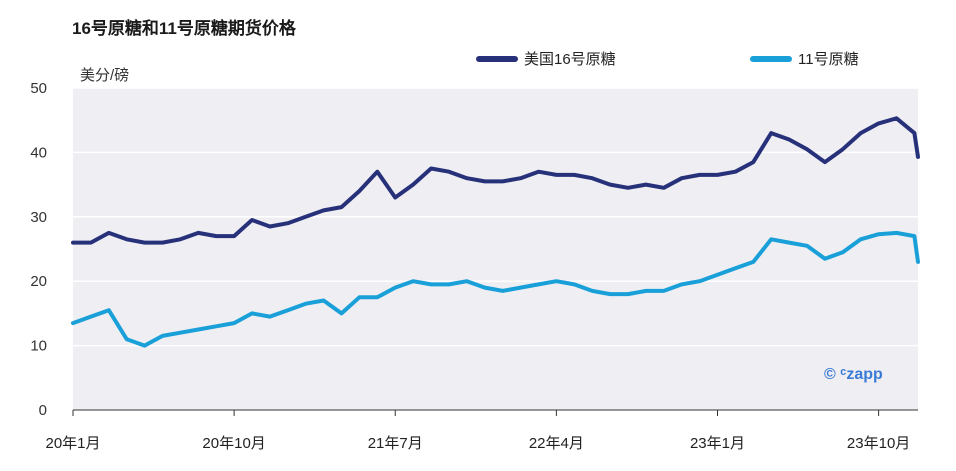 Image resolution: width=956 pixels, height=471 pixels. I want to click on y-tick-label: 40, so click(38, 152).